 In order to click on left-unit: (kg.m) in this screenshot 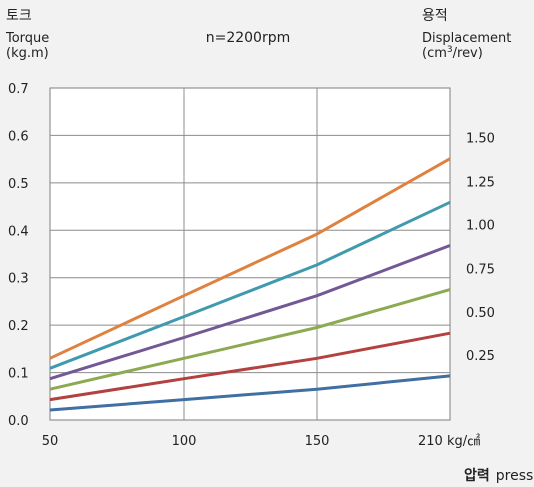, I will do `click(27, 53)`.